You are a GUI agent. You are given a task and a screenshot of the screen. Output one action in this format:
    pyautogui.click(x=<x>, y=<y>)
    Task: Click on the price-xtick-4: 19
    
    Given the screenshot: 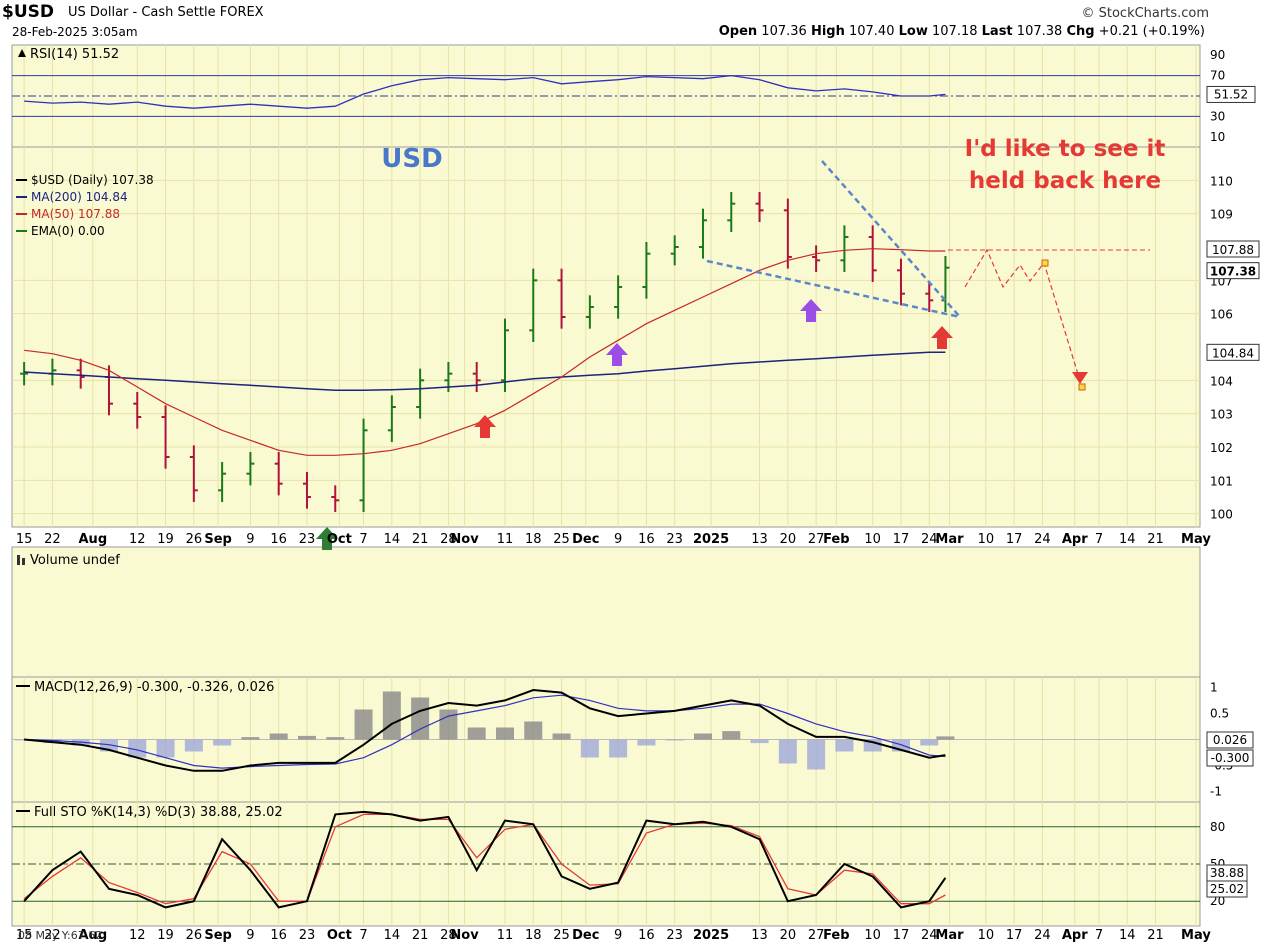 What is the action you would take?
    pyautogui.click(x=165, y=539)
    